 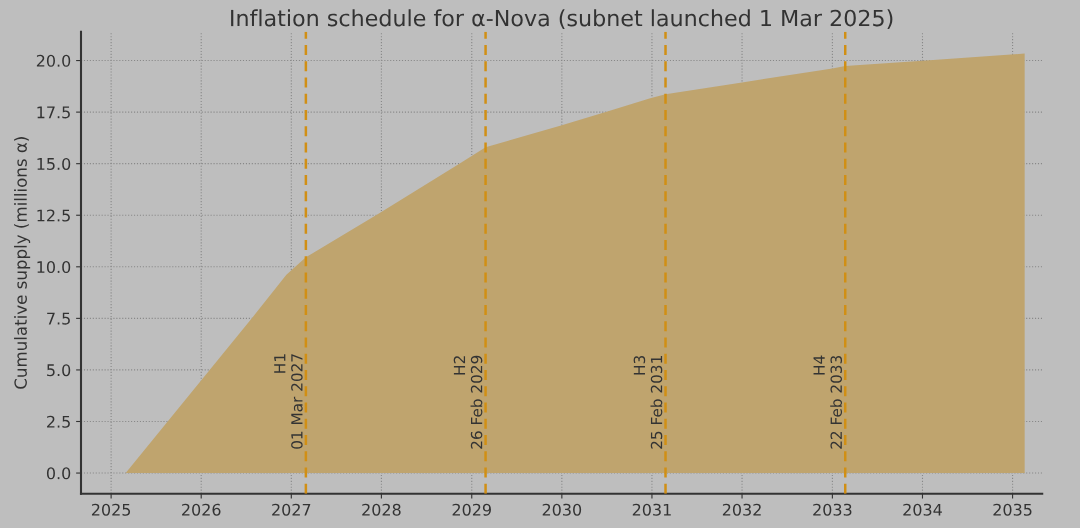 What do you see at coordinates (828, 402) in the screenshot?
I see `ref-line-label: H4 22 Feb 2033` at bounding box center [828, 402].